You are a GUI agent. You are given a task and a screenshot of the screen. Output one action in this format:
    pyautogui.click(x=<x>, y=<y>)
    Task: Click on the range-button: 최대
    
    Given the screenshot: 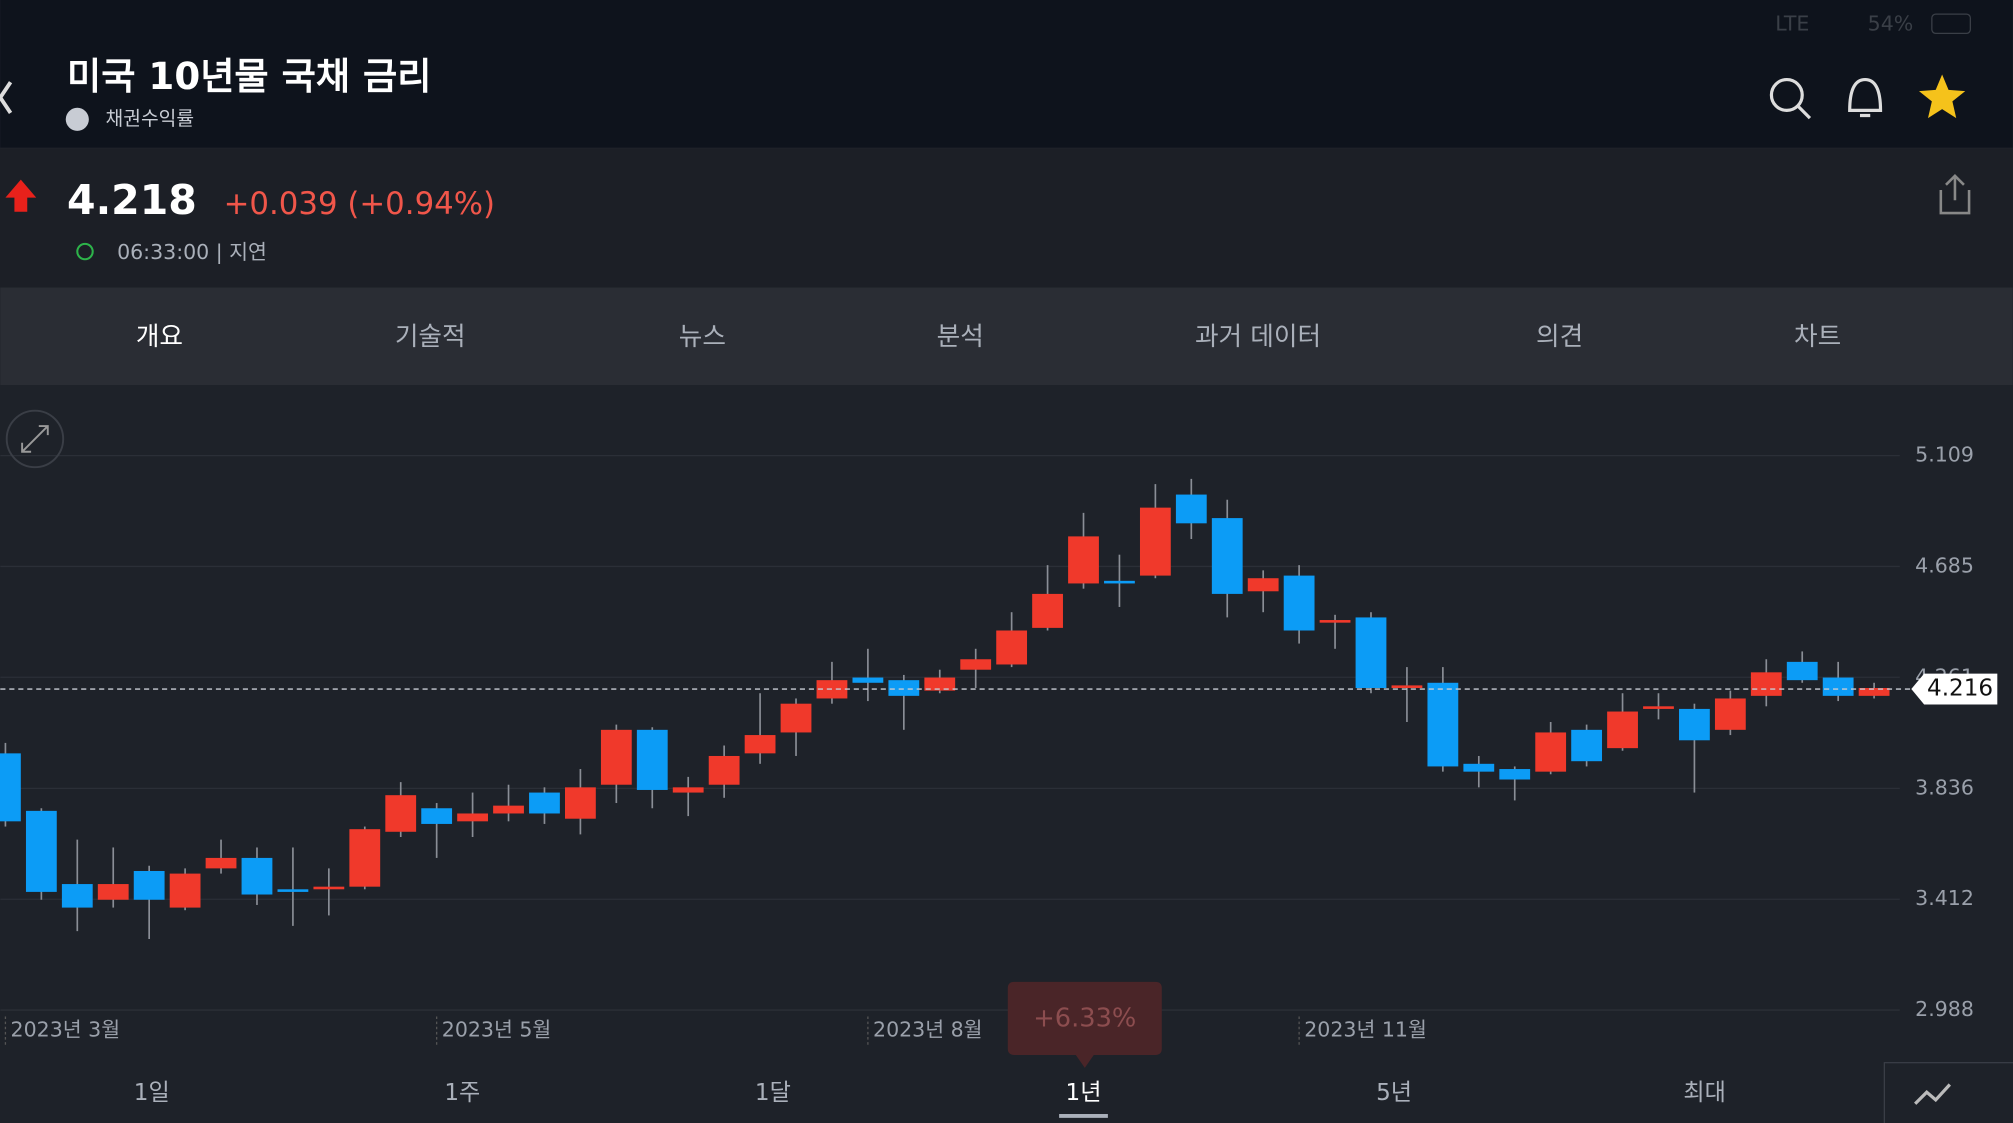 What is the action you would take?
    pyautogui.click(x=1704, y=1093)
    